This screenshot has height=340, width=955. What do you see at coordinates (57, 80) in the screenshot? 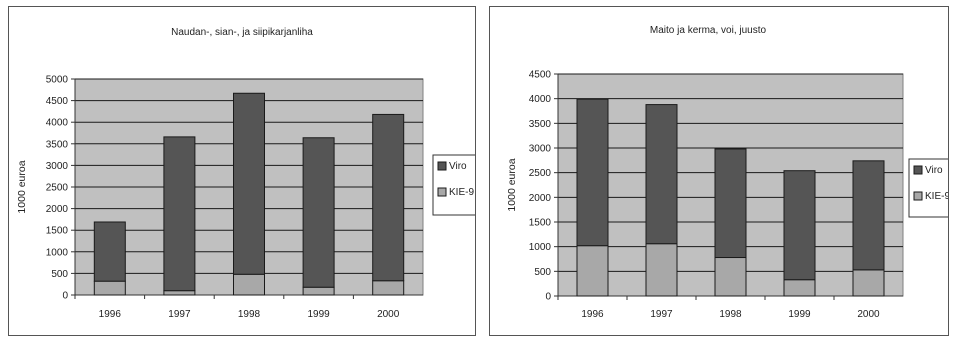
I see `y-tick-label: 5000` at bounding box center [57, 80].